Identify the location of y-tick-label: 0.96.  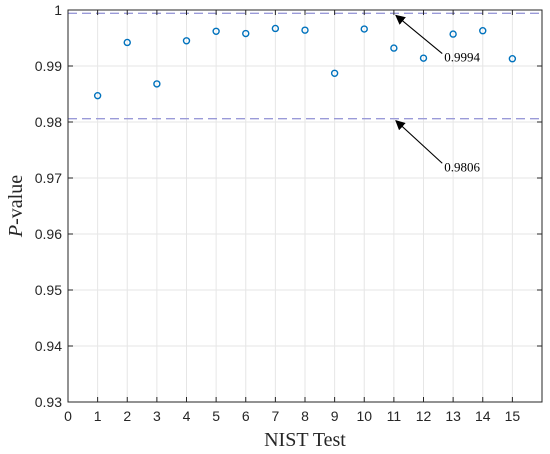
(48, 234).